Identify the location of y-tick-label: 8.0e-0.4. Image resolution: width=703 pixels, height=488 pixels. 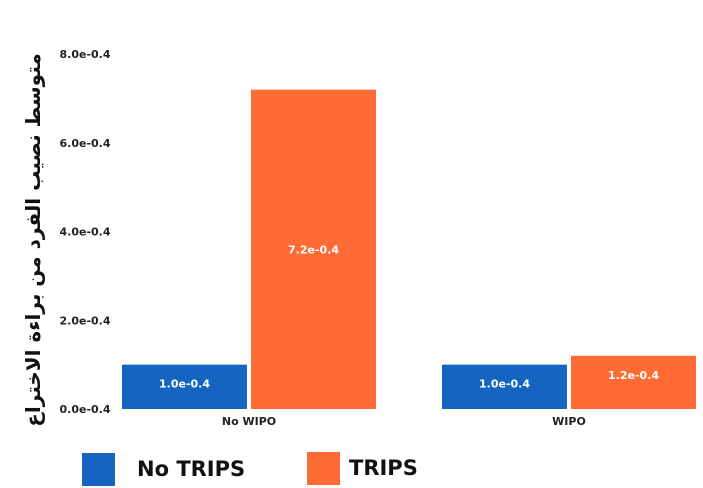
(85, 54).